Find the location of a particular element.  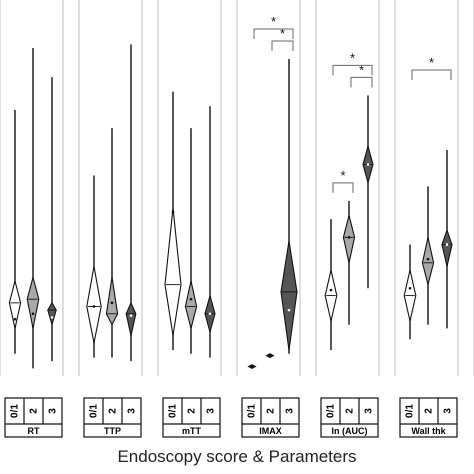

panel-name: TTP is located at coordinates (112, 431).